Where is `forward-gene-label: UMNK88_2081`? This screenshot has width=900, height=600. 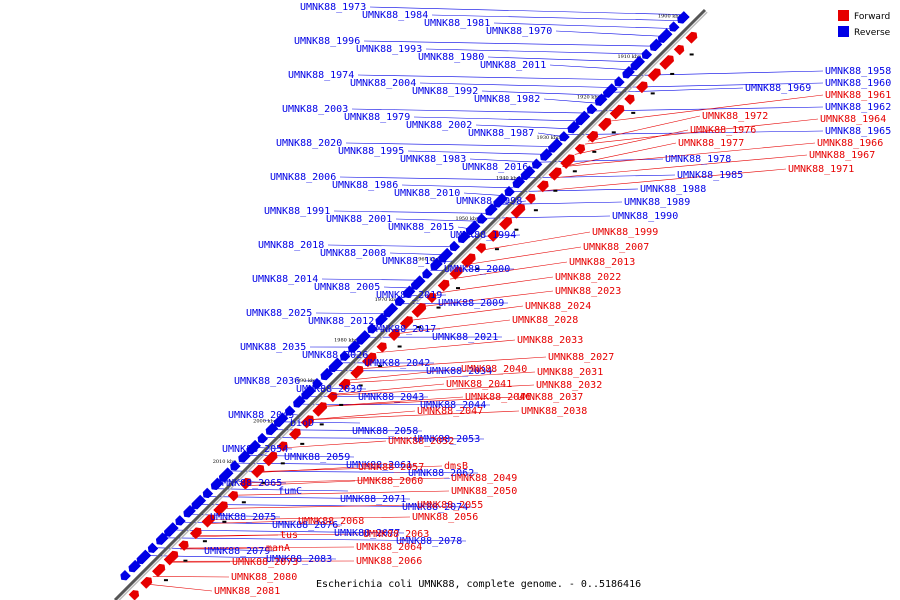
forward-gene-label: UMNK88_2081 is located at coordinates (247, 591).